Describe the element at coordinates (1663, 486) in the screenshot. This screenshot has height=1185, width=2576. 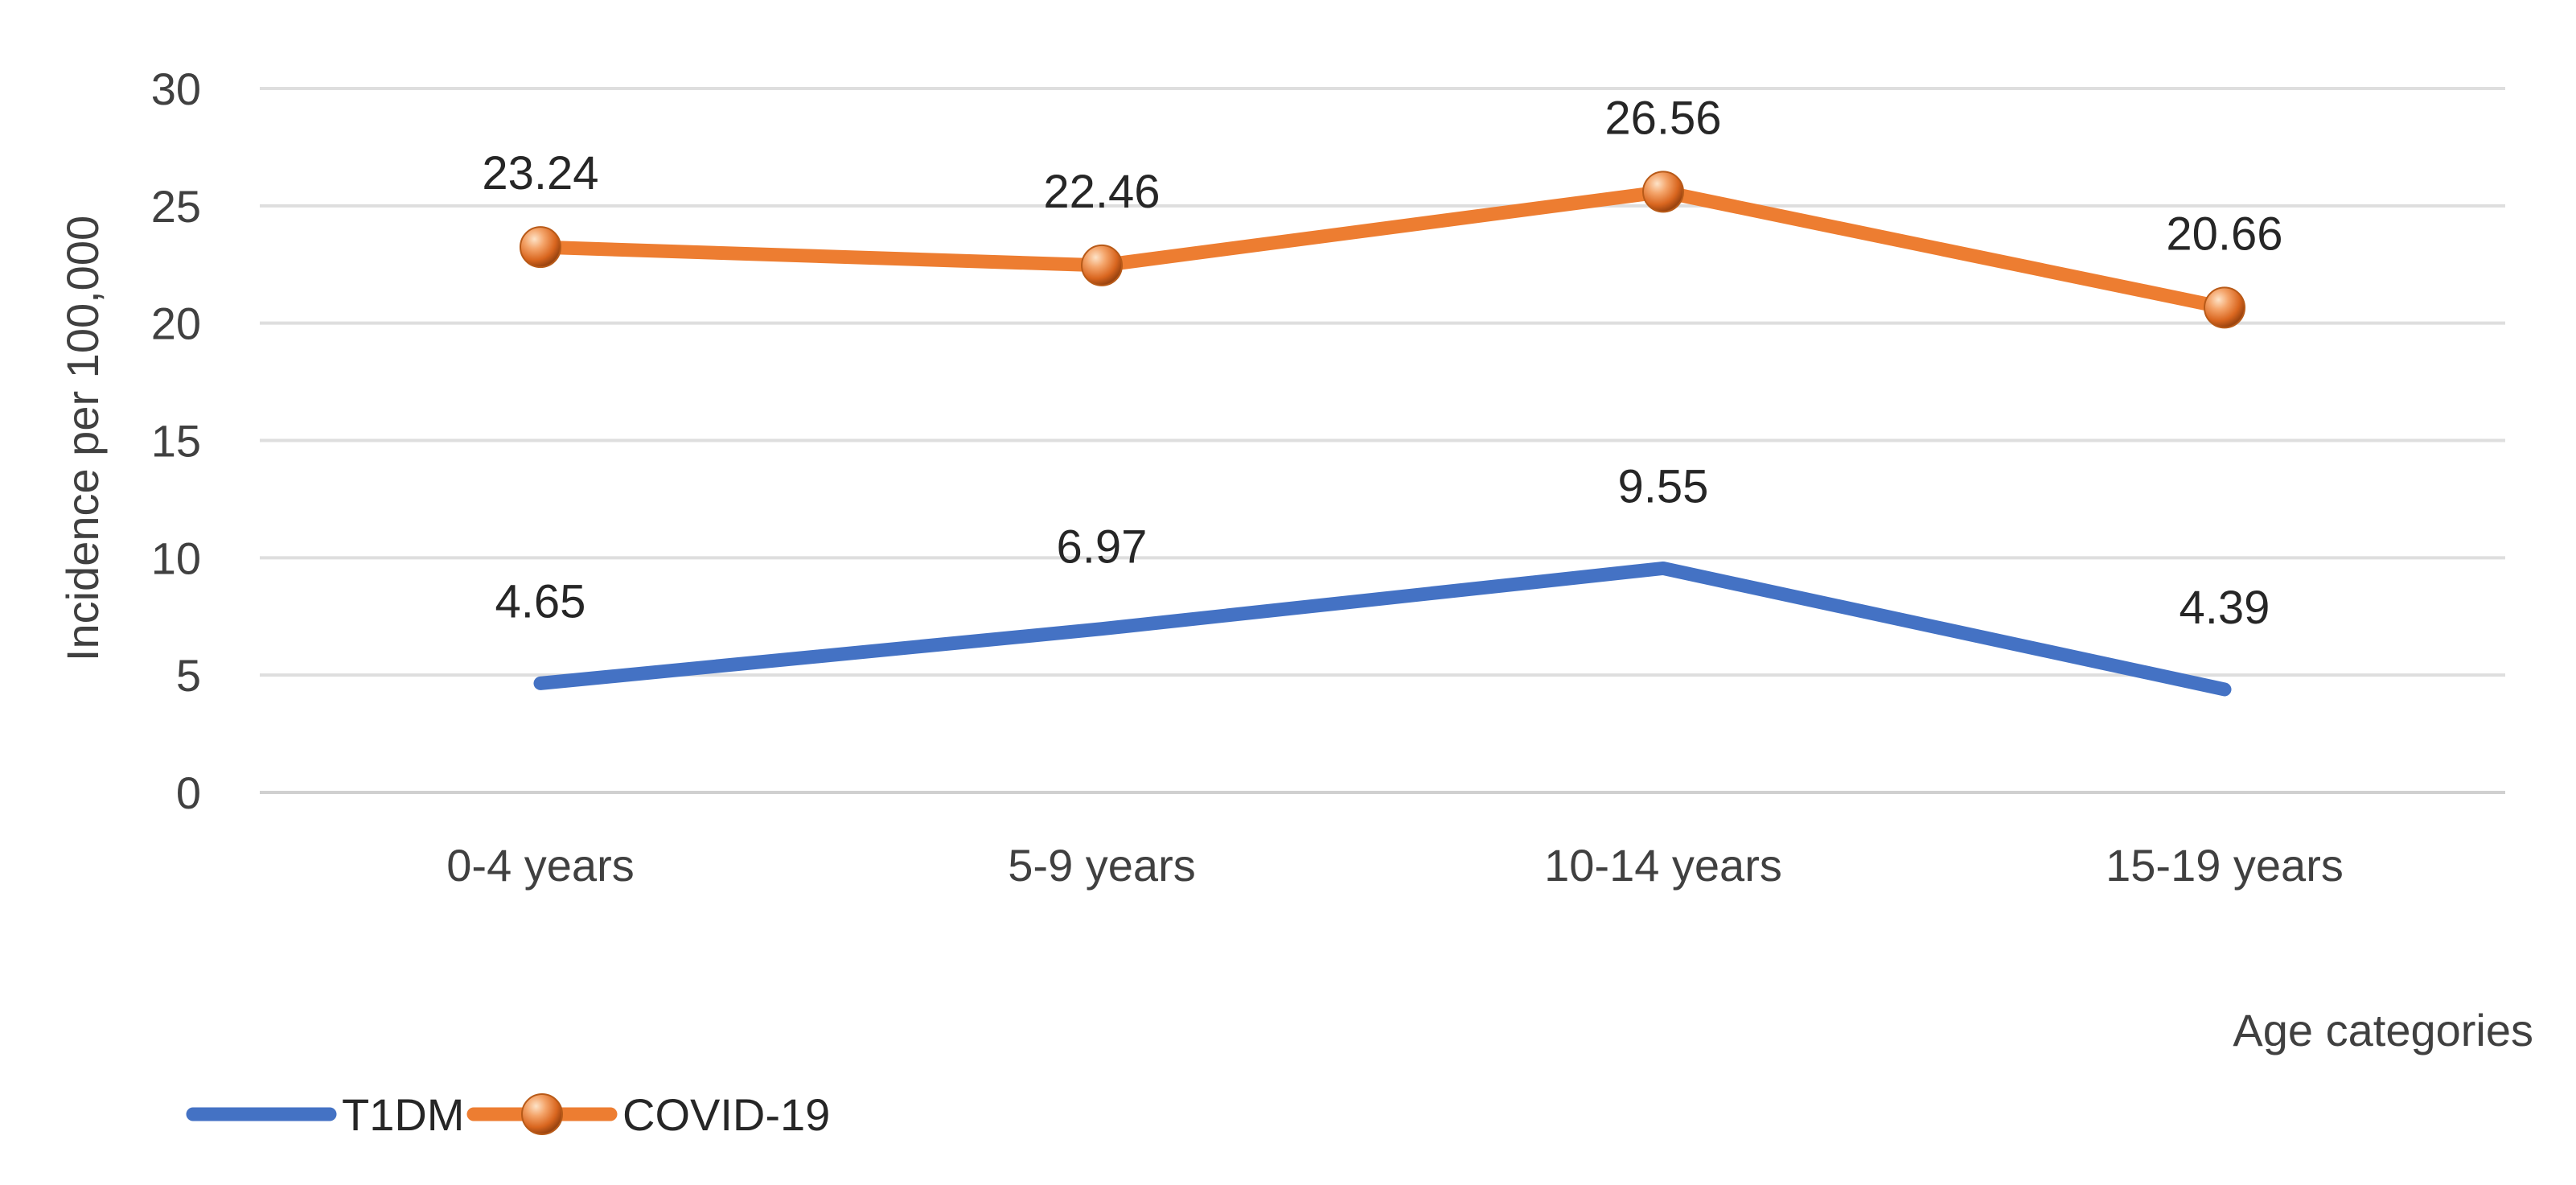
I see `data-label: 9.55` at that location.